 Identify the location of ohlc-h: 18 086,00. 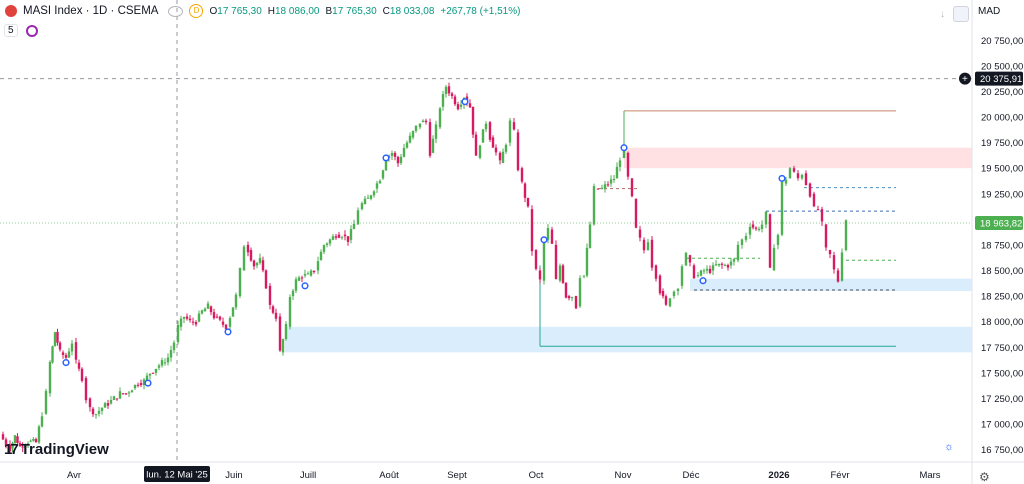
(297, 11).